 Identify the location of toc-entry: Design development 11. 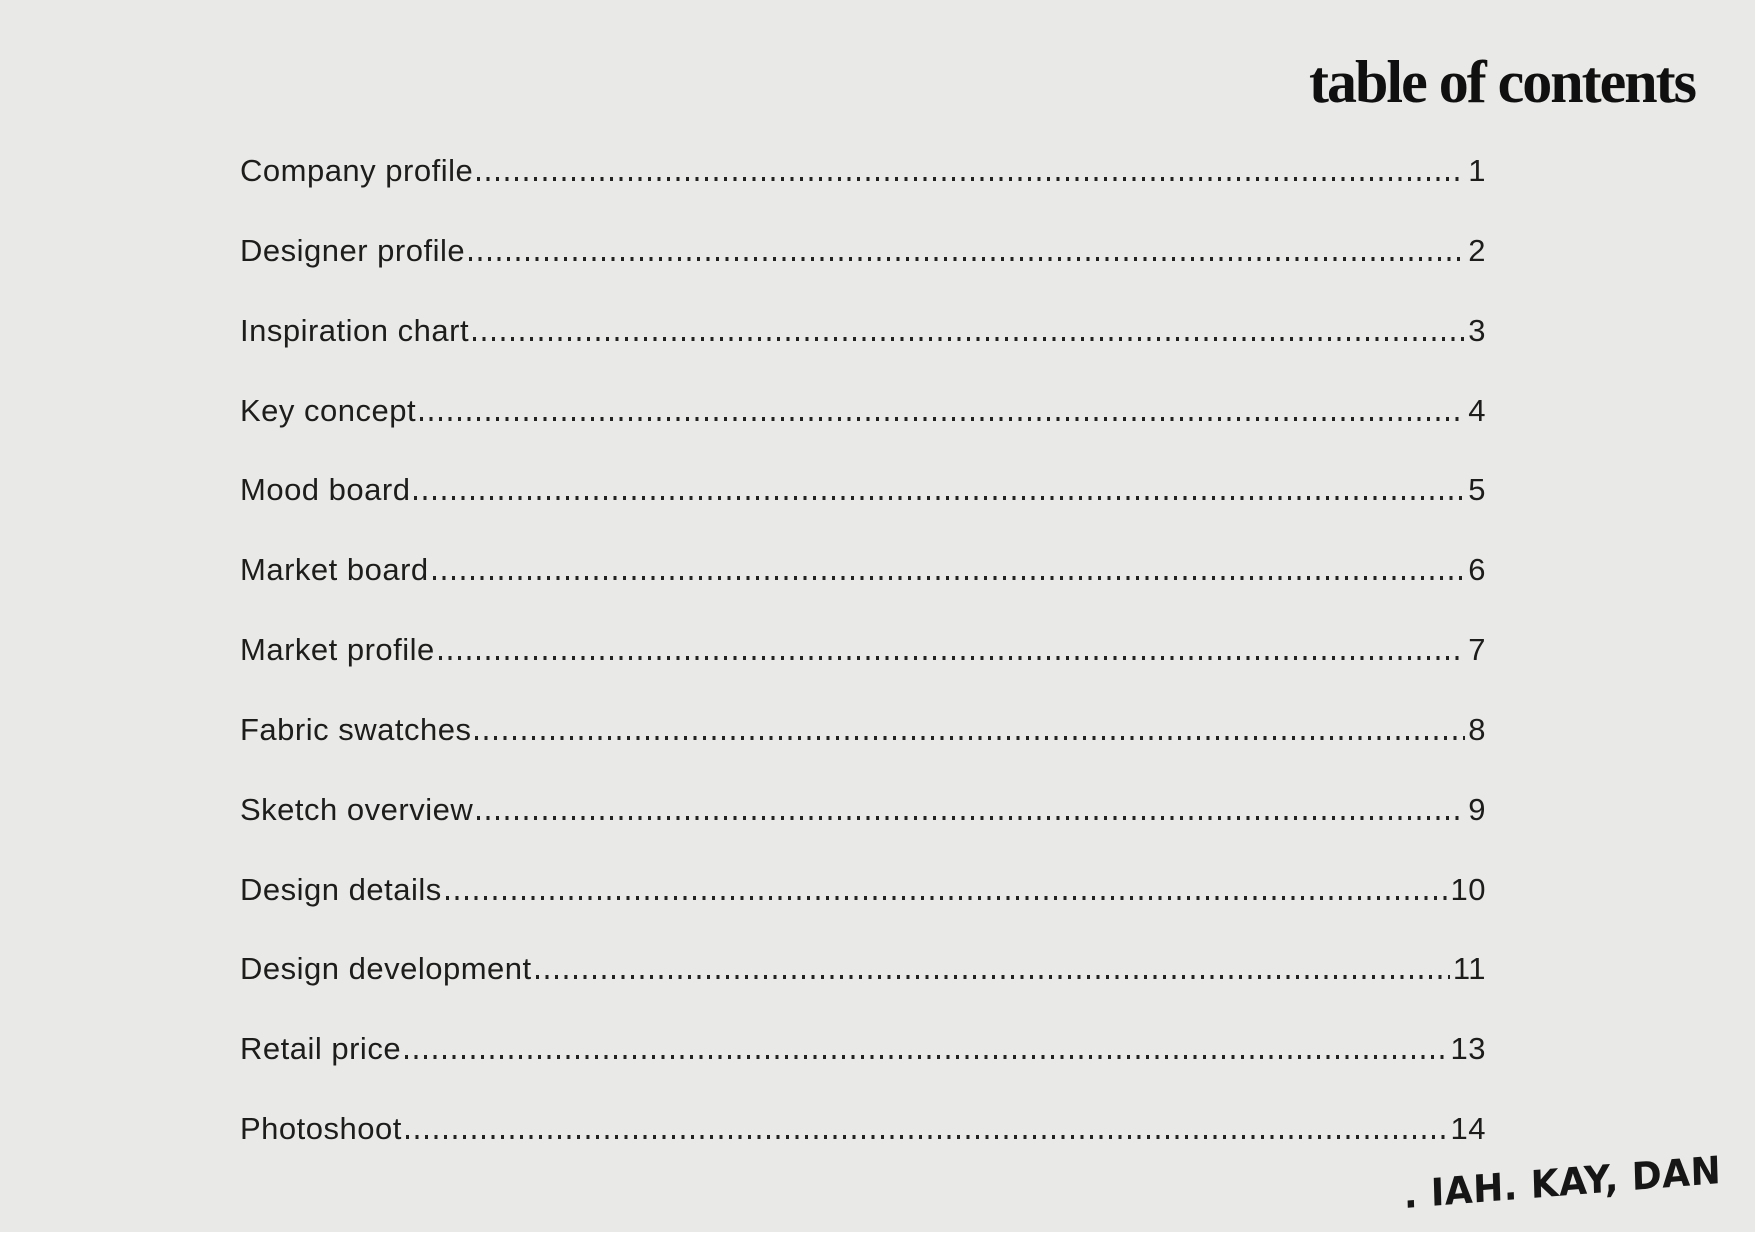
(863, 990).